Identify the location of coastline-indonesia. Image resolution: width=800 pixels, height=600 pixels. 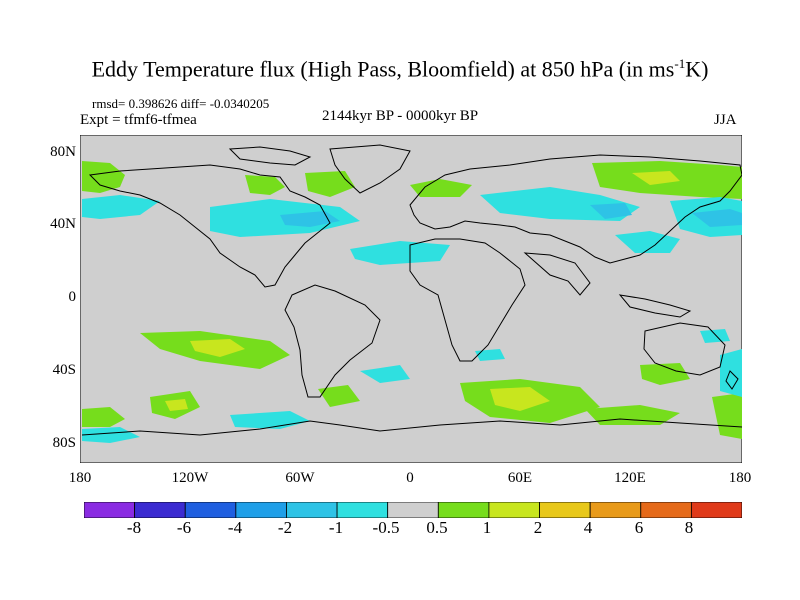
(655, 306).